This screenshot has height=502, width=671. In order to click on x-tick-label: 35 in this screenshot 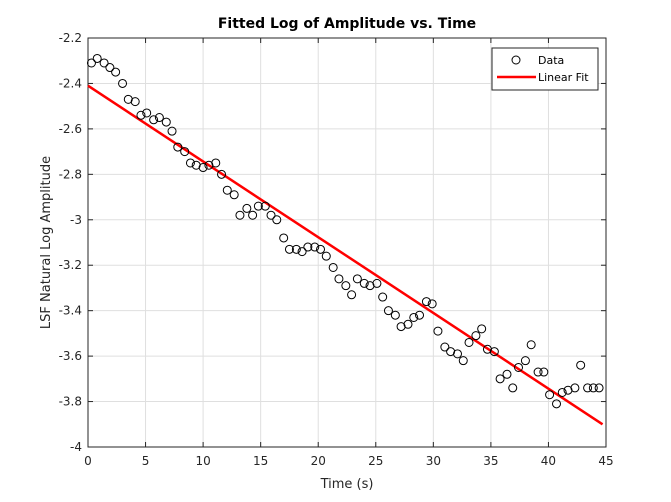, I will do `click(490, 461)`.